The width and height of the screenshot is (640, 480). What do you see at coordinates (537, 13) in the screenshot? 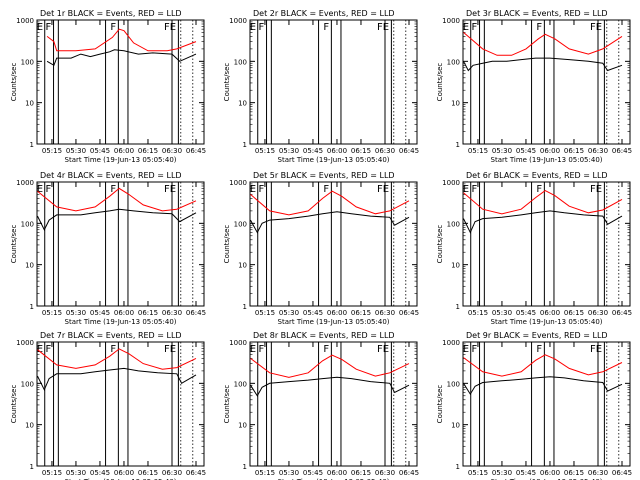
I see `panel-title: Det 3r BLACK = Events, RED = LLD` at bounding box center [537, 13].